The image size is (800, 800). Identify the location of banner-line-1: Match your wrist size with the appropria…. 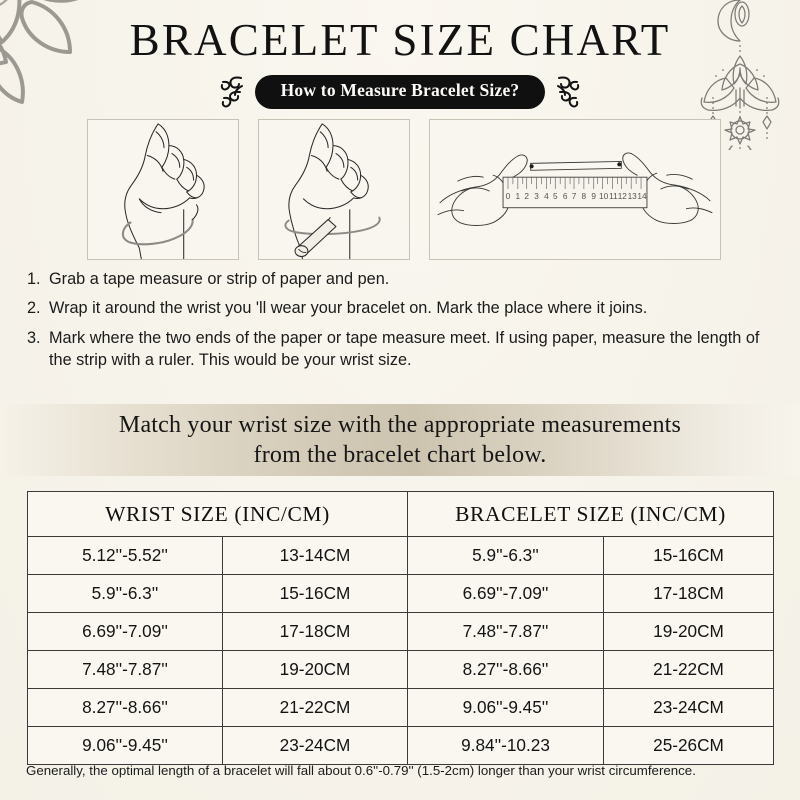
(400, 424).